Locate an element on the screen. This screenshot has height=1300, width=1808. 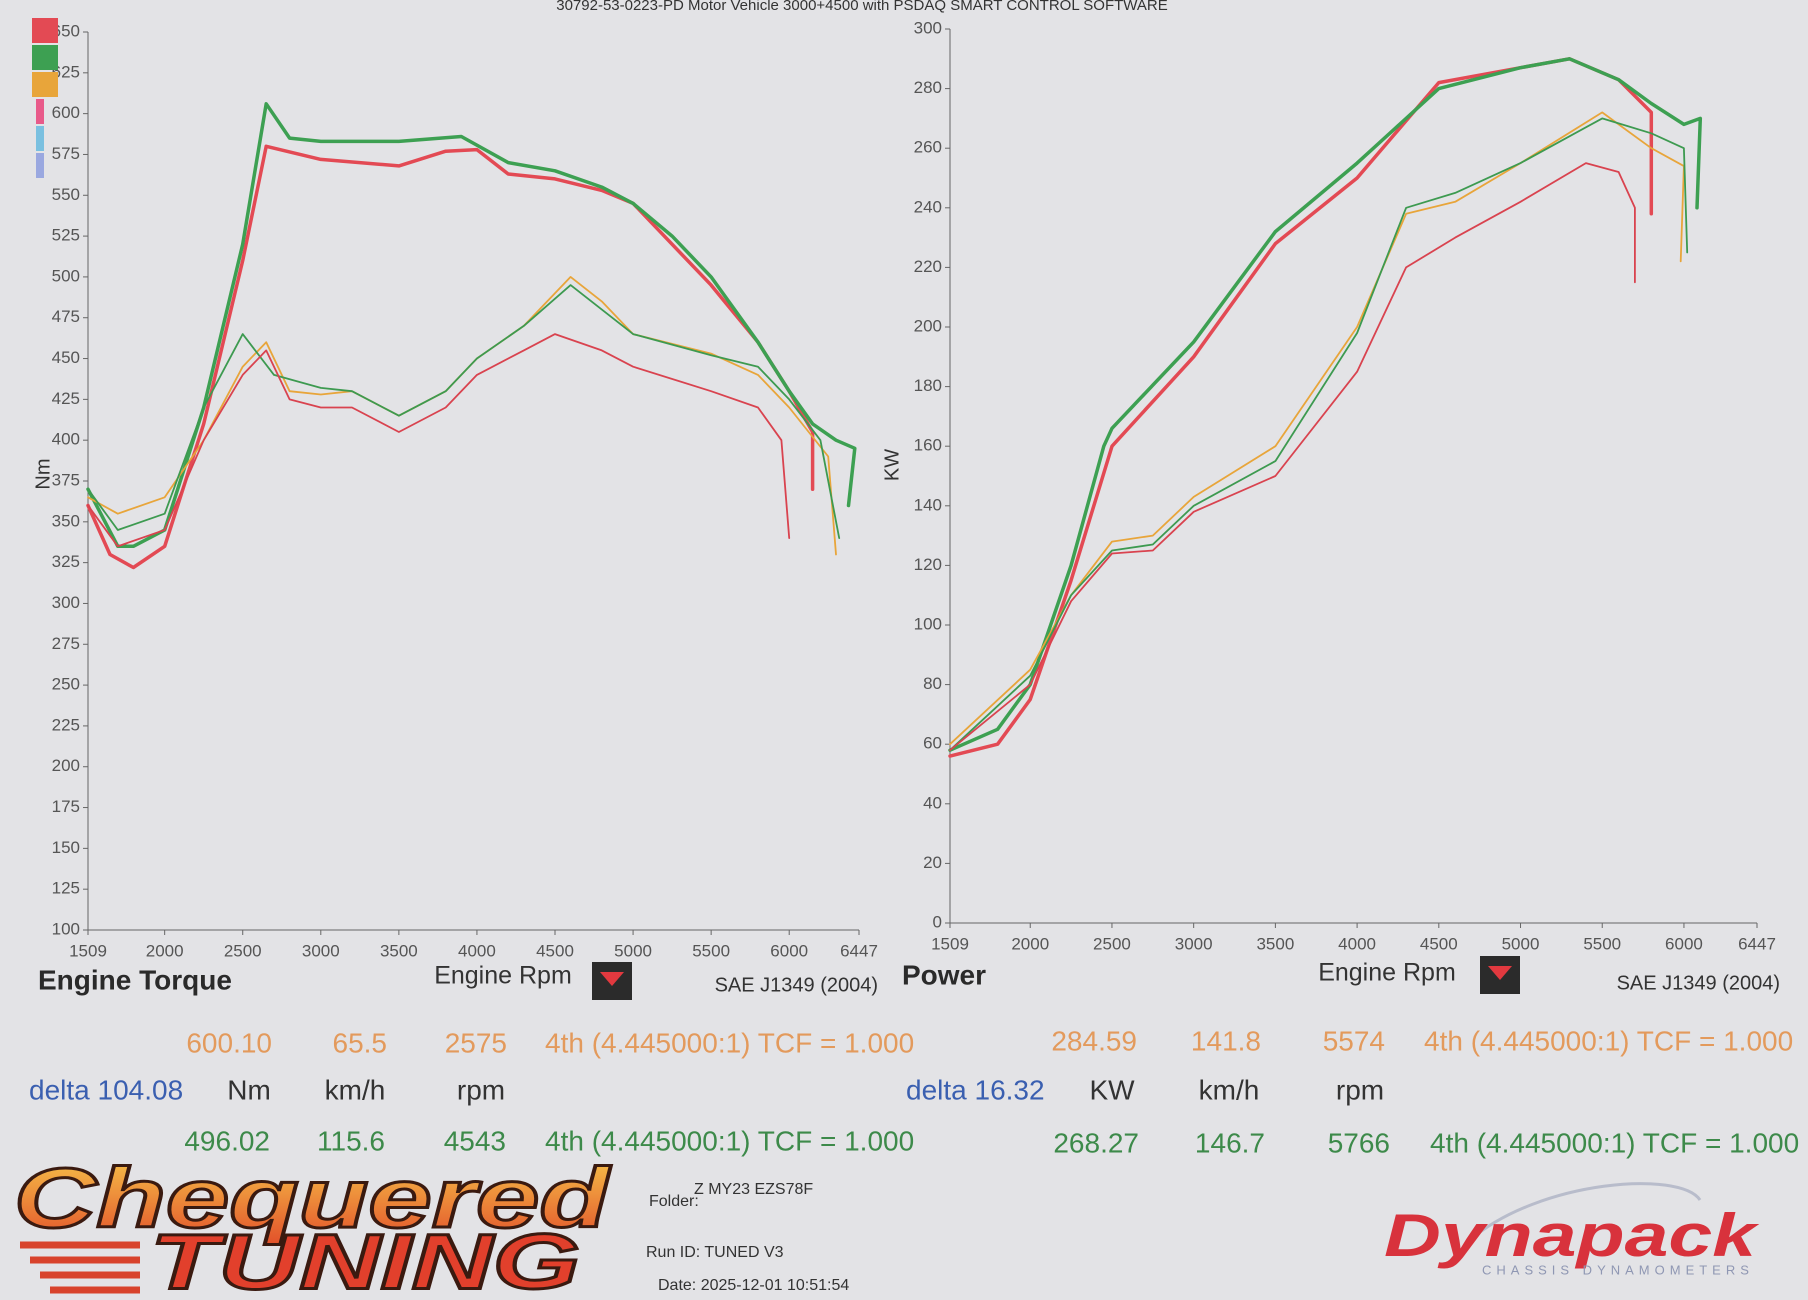
x-tick-label: 2000 is located at coordinates (1030, 943).